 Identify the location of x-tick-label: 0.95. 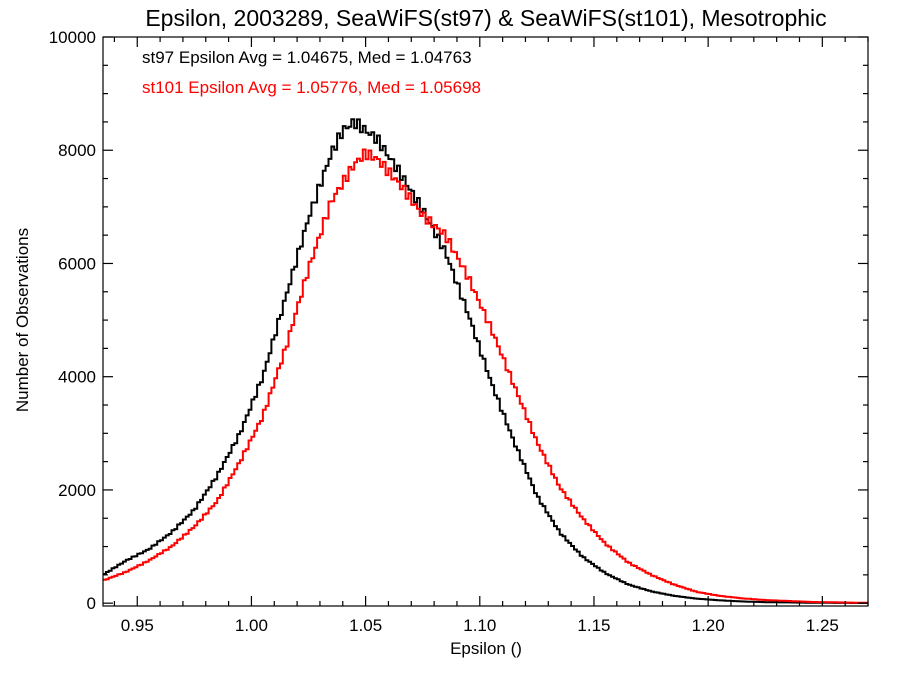
(137, 625).